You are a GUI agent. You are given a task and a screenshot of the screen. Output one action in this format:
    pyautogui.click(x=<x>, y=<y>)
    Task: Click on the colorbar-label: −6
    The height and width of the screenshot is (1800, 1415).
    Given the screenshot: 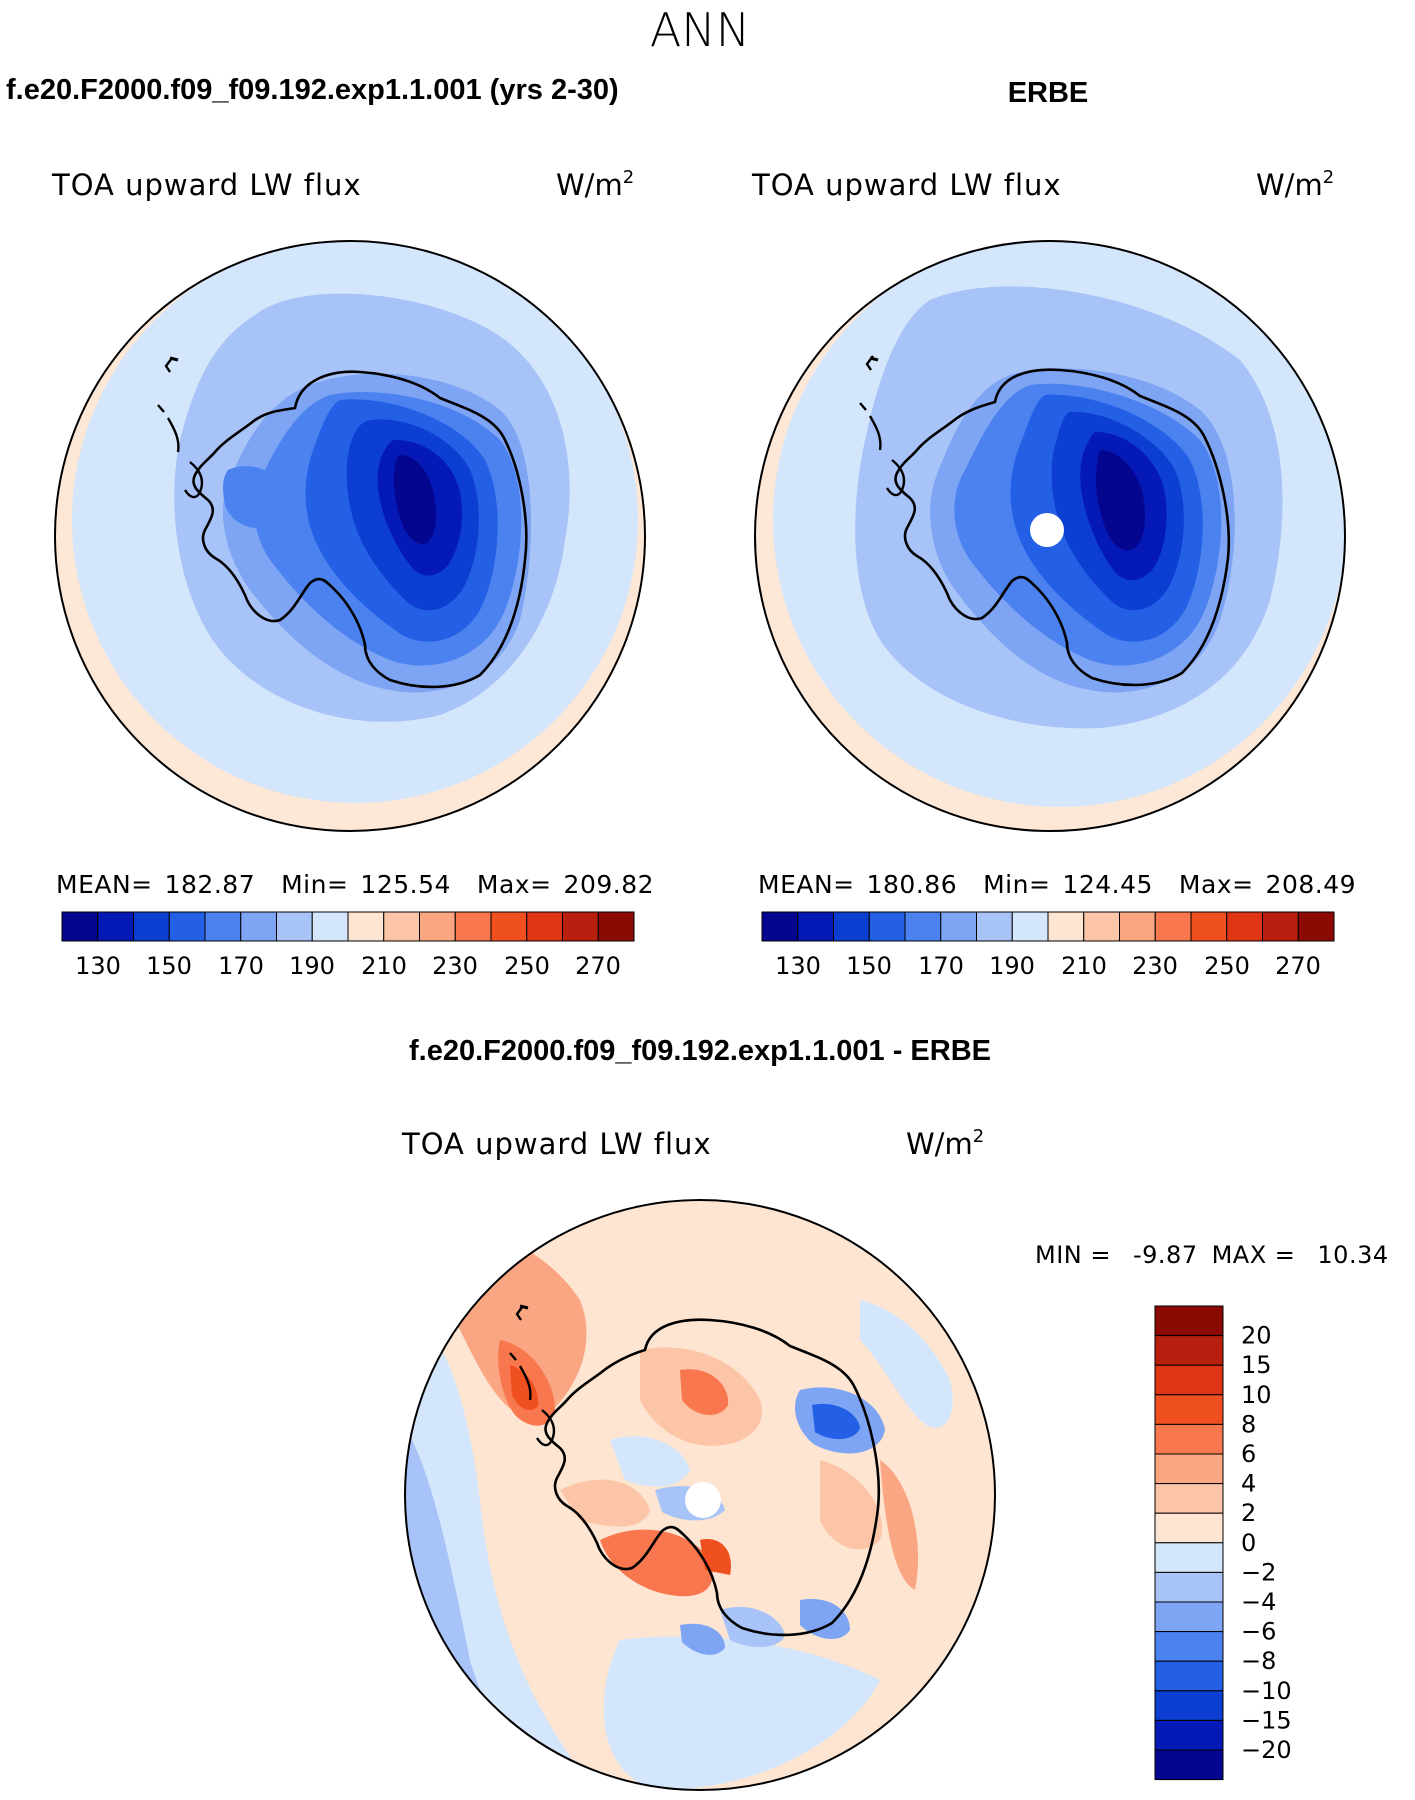 What is the action you would take?
    pyautogui.click(x=1258, y=1632)
    